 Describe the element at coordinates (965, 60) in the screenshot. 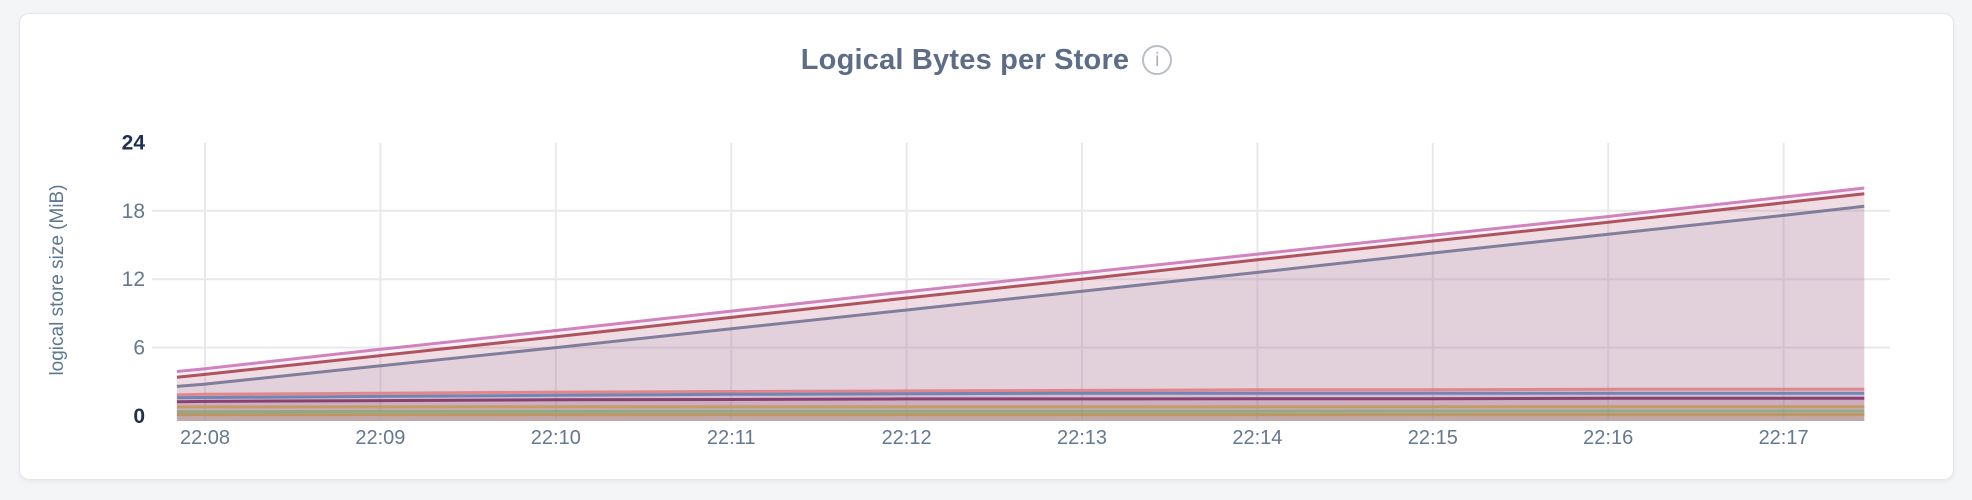

I see `chart-title: Logical Bytes per Store` at that location.